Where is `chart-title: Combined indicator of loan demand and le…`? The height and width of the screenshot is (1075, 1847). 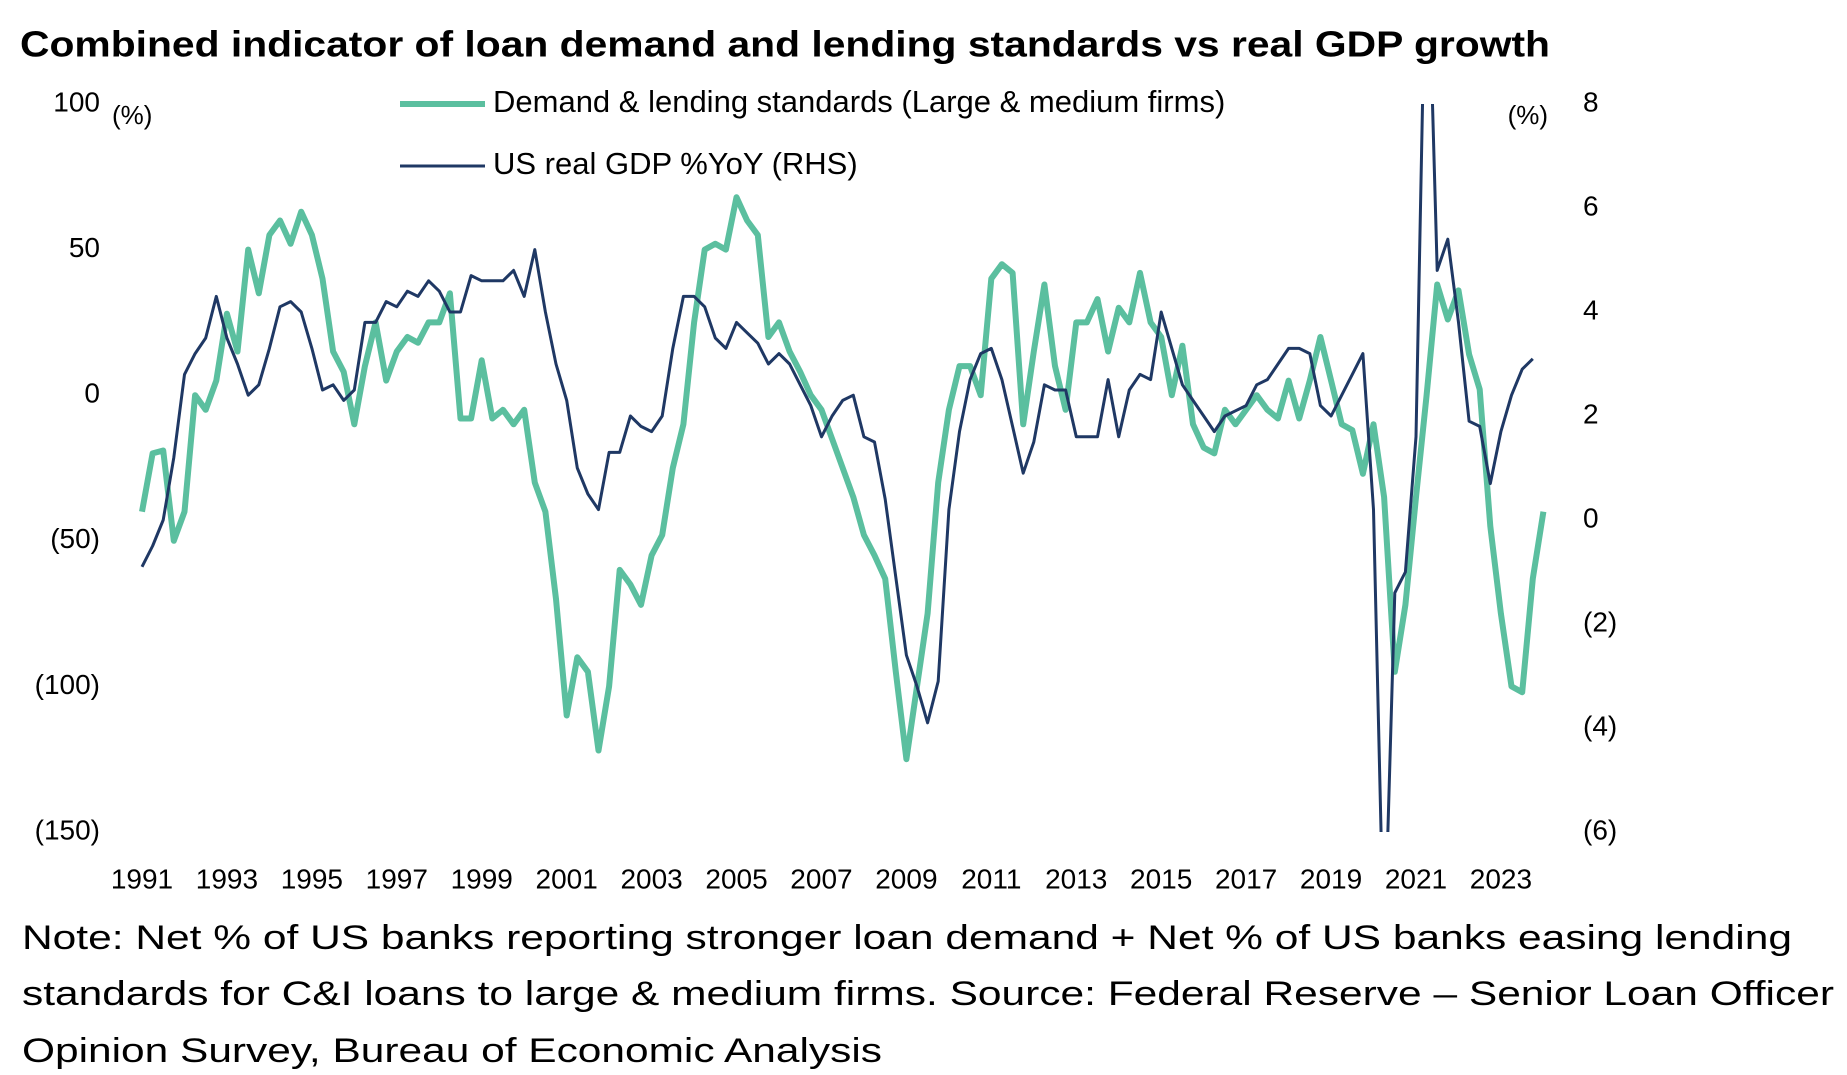
chart-title: Combined indicator of loan demand and le… is located at coordinates (785, 44).